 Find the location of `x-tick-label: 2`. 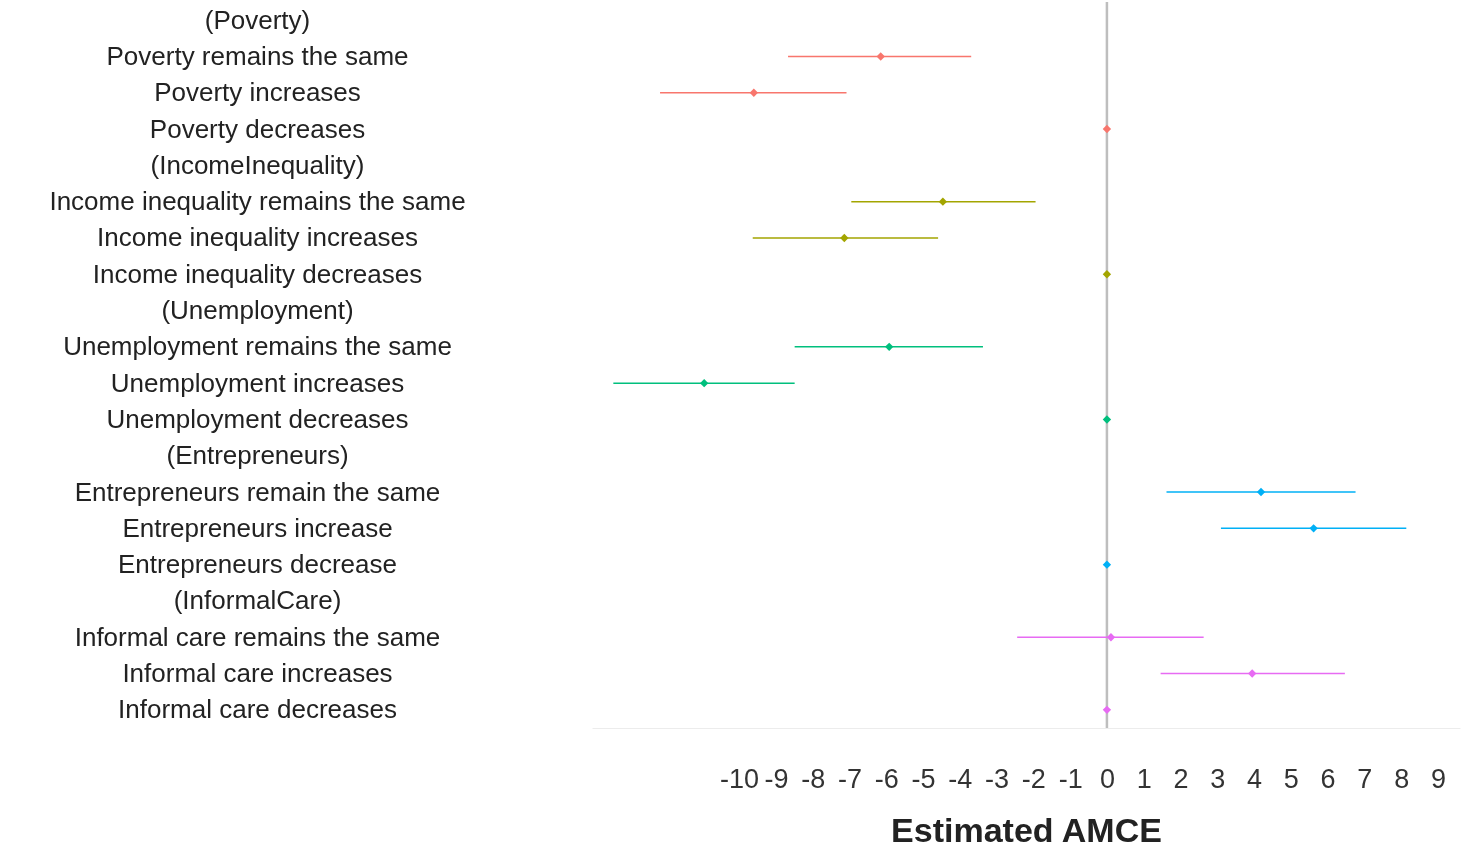

x-tick-label: 2 is located at coordinates (1181, 778).